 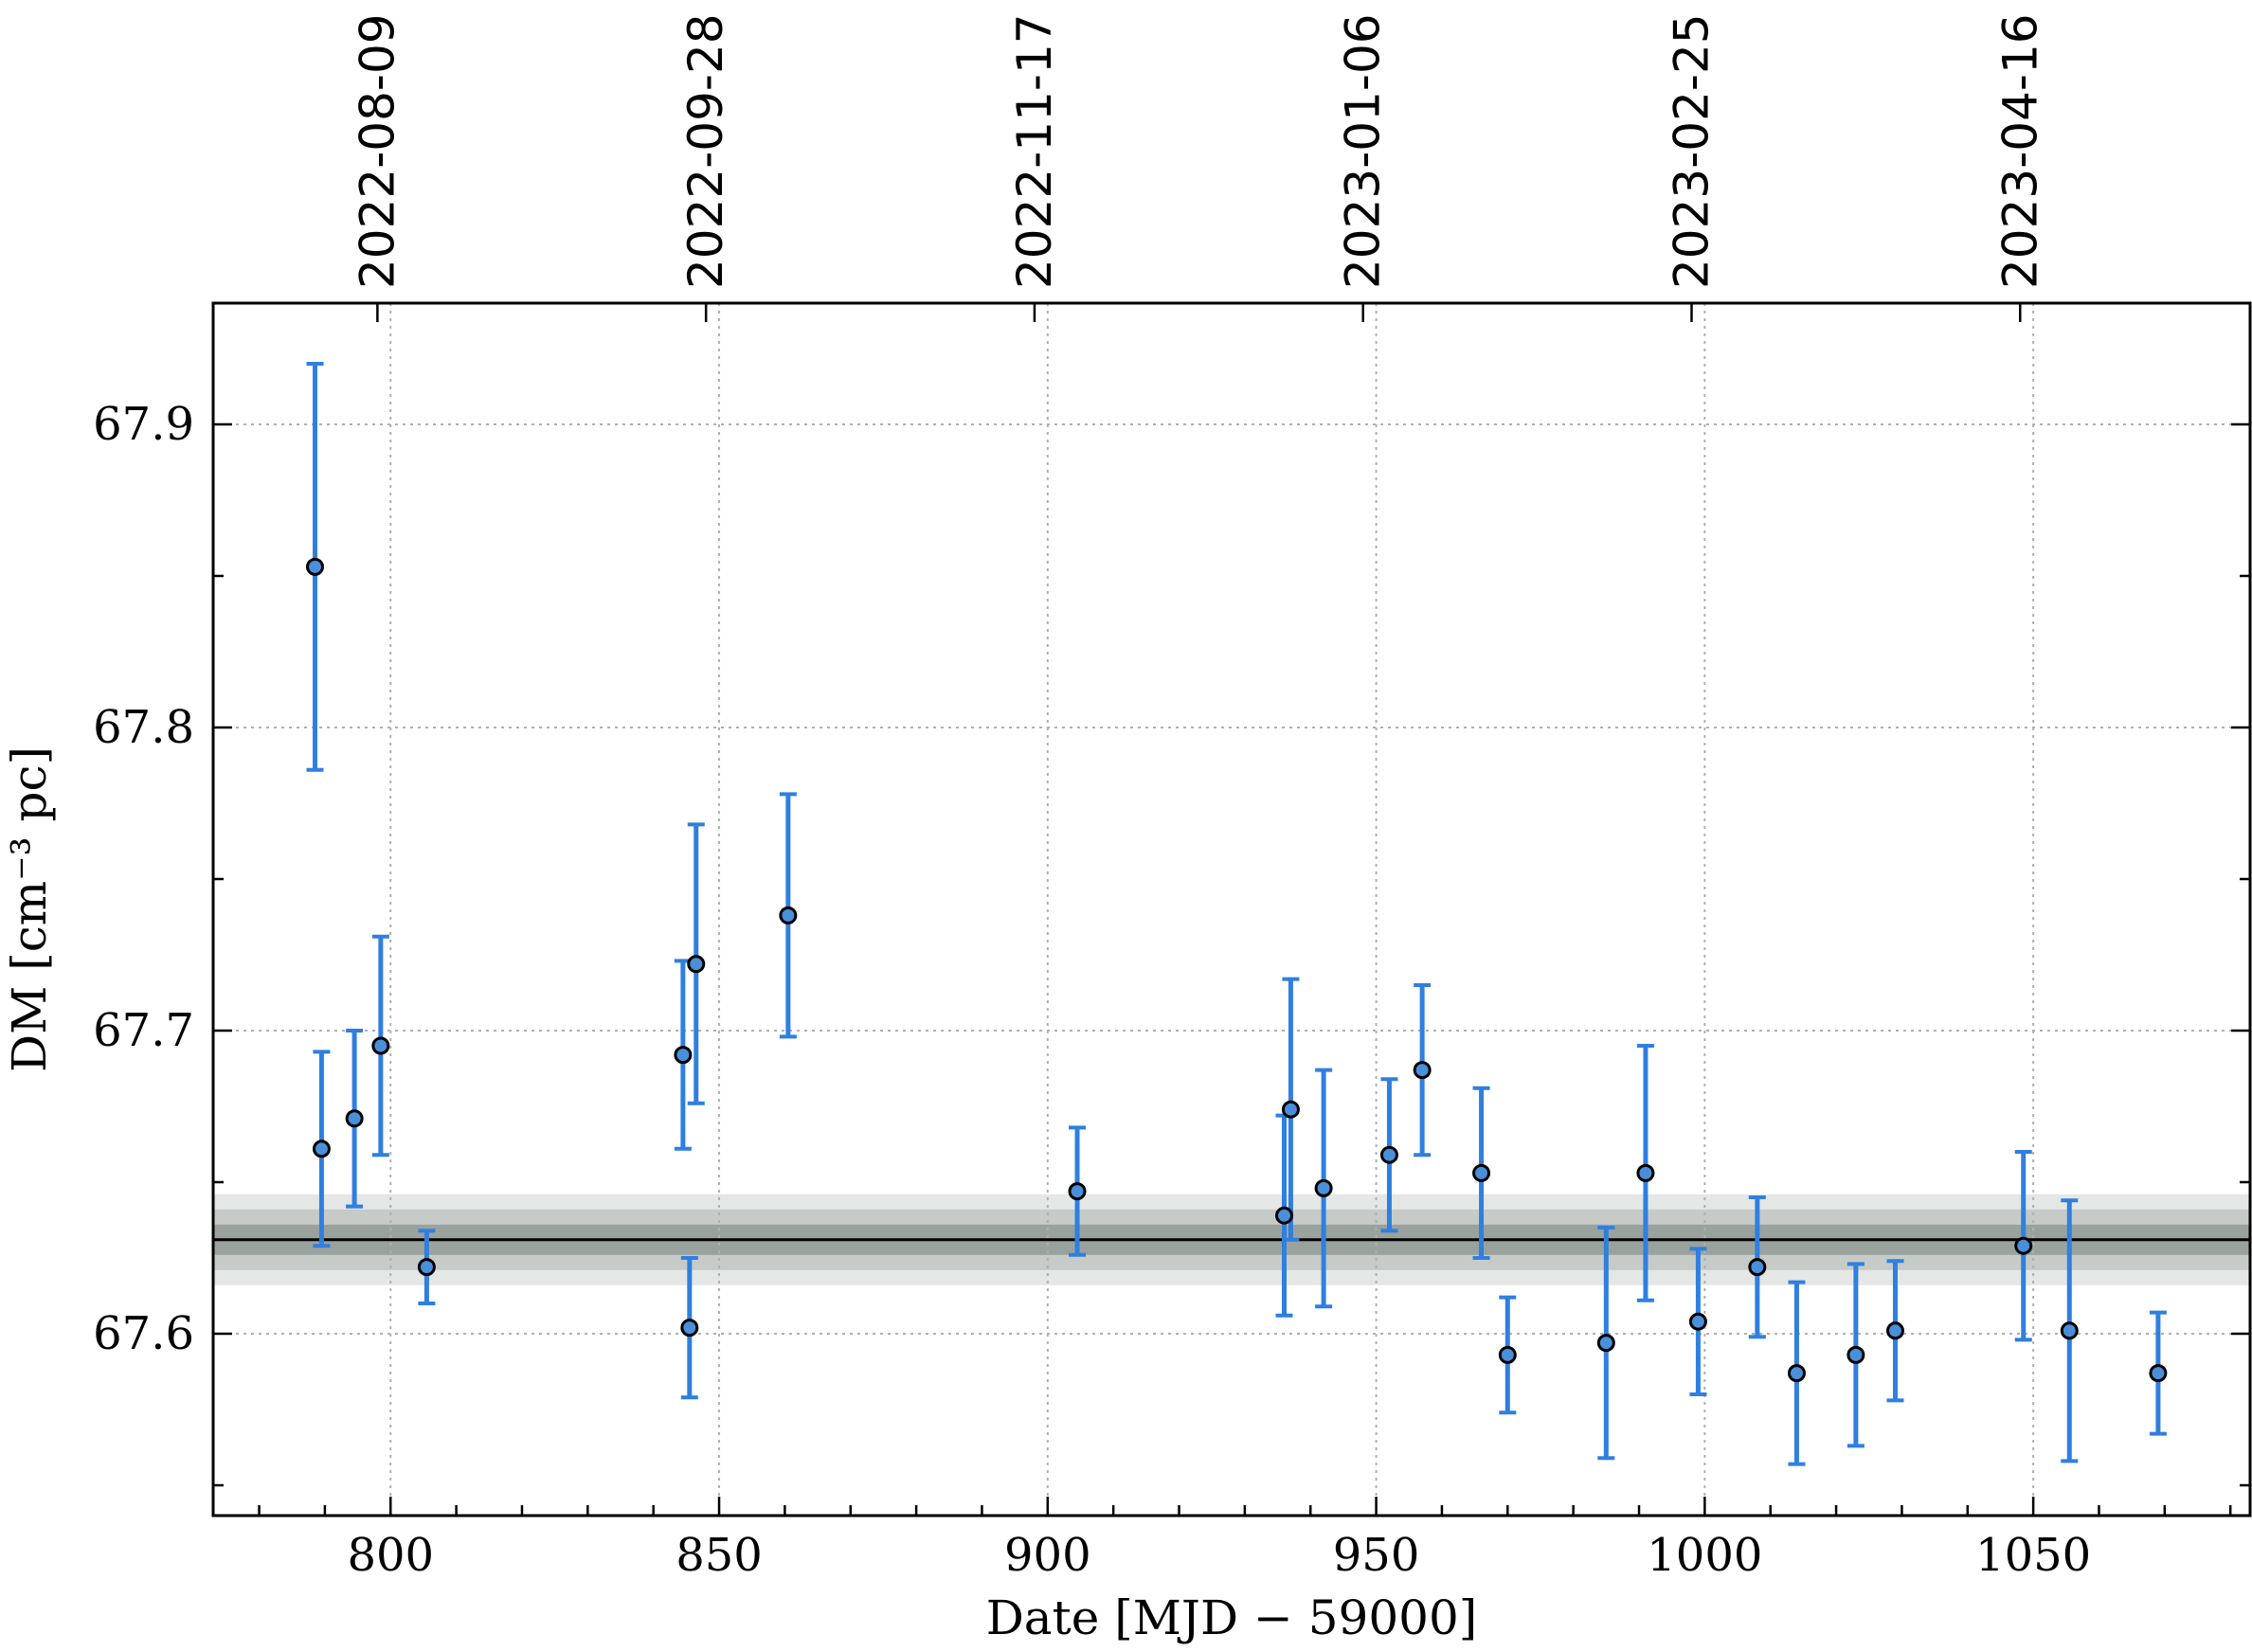 What do you see at coordinates (1034, 151) in the screenshot?
I see `top-date-label: 2022-11-17` at bounding box center [1034, 151].